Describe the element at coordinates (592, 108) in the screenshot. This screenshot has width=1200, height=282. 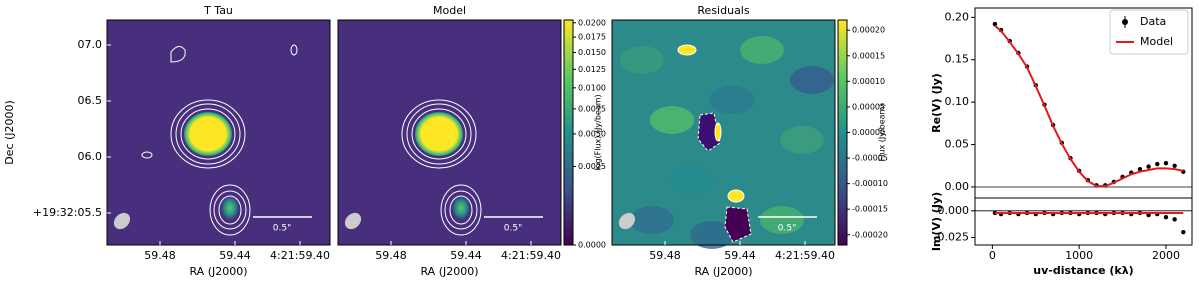
I see `colorbar-tick-label: 0.0075` at that location.